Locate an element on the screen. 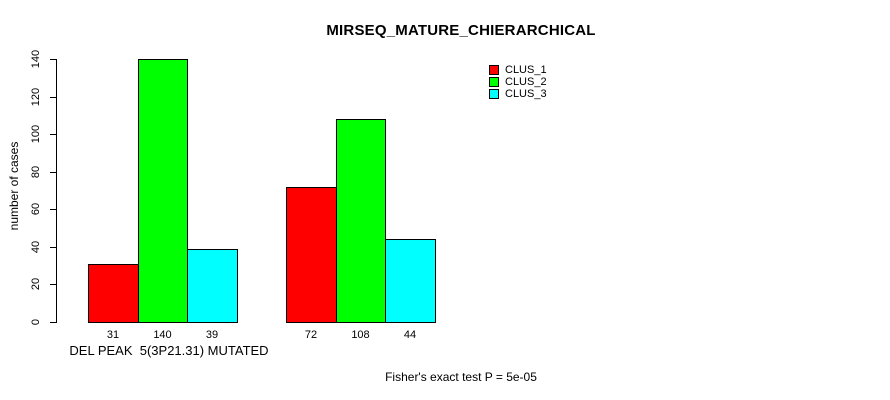  legend-label: CLUS_2 is located at coordinates (526, 82).